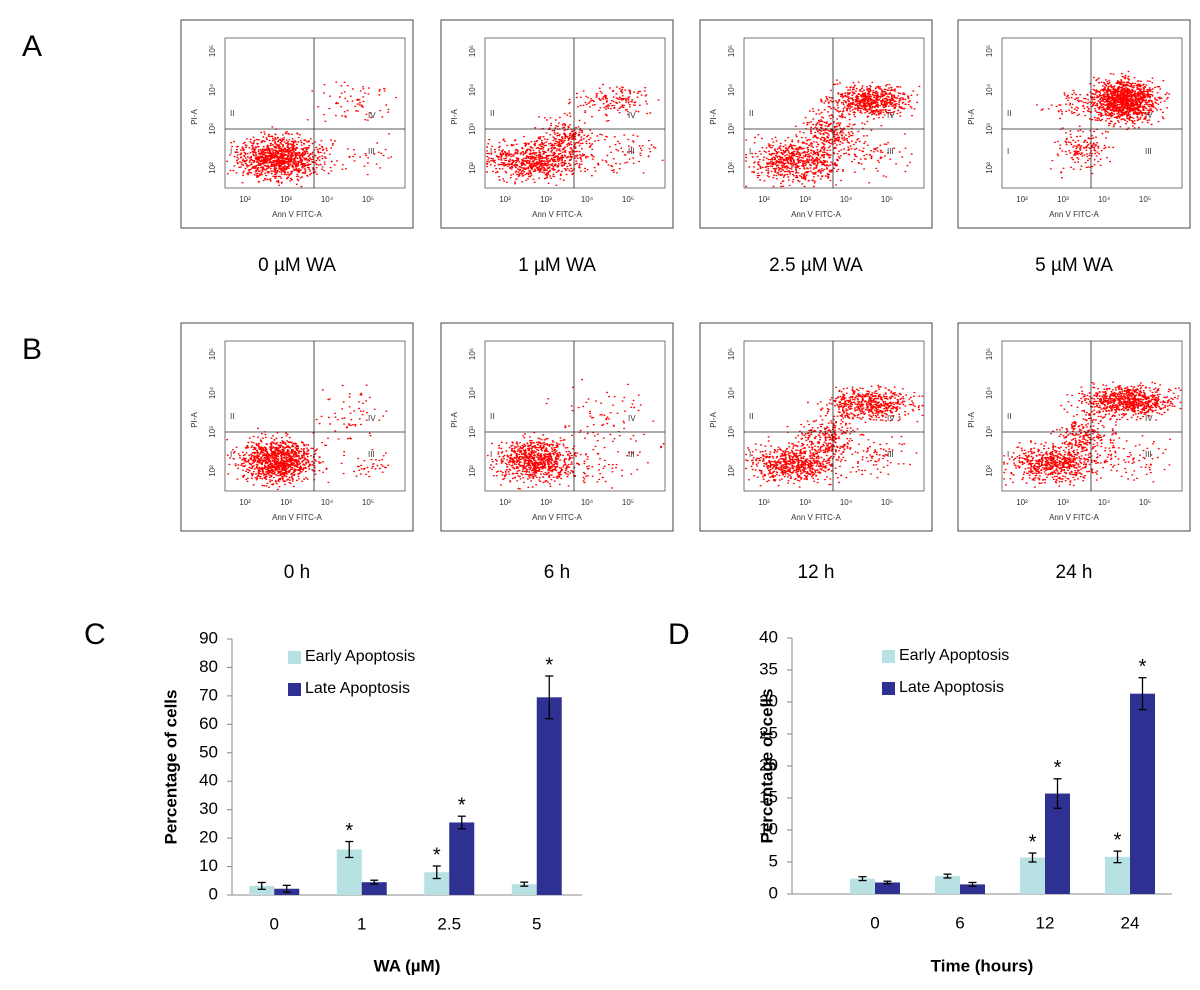  What do you see at coordinates (407, 965) in the screenshot?
I see `x-axis-title: WA (µM)` at bounding box center [407, 965].